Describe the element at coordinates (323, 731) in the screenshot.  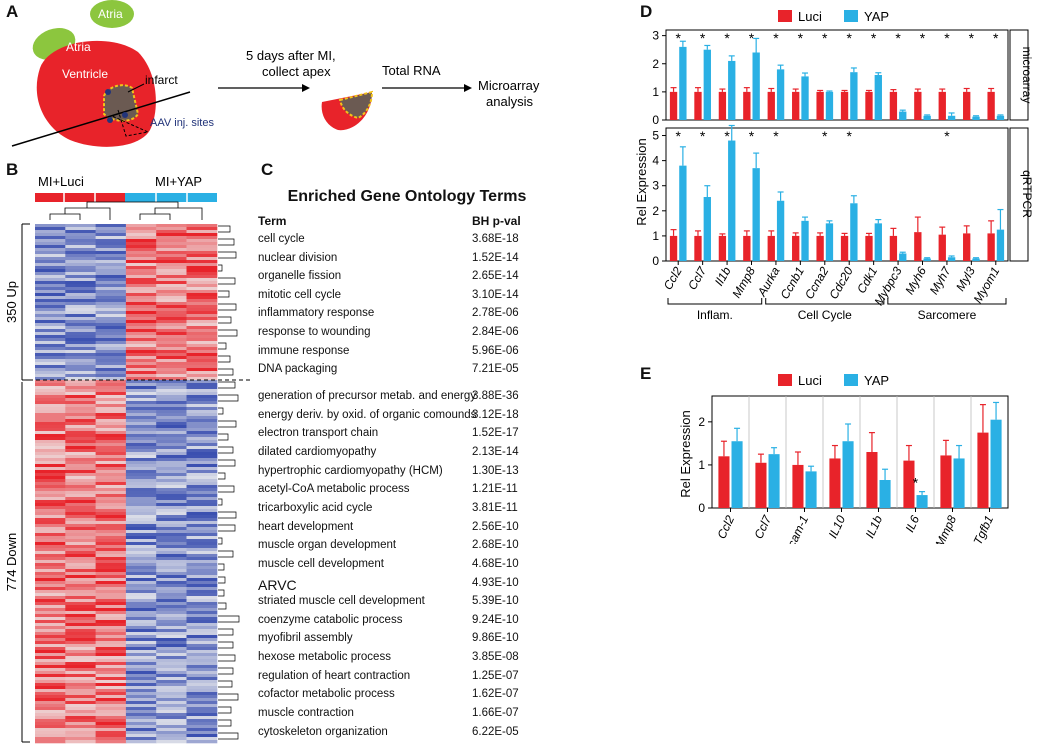
I see `go-term: cytoskeleton organization` at that location.